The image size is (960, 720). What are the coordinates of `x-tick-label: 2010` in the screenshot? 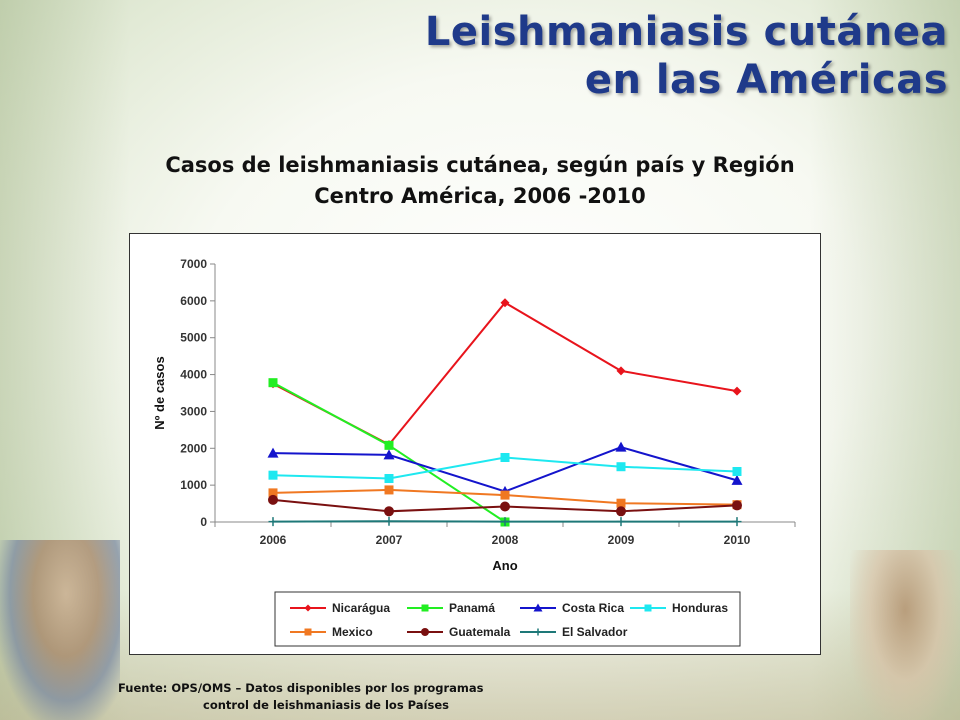 It's located at (737, 540).